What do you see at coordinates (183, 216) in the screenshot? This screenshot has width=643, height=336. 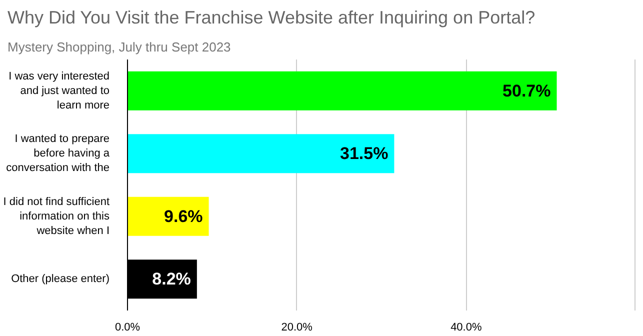 I see `data-label: 9.6%` at bounding box center [183, 216].